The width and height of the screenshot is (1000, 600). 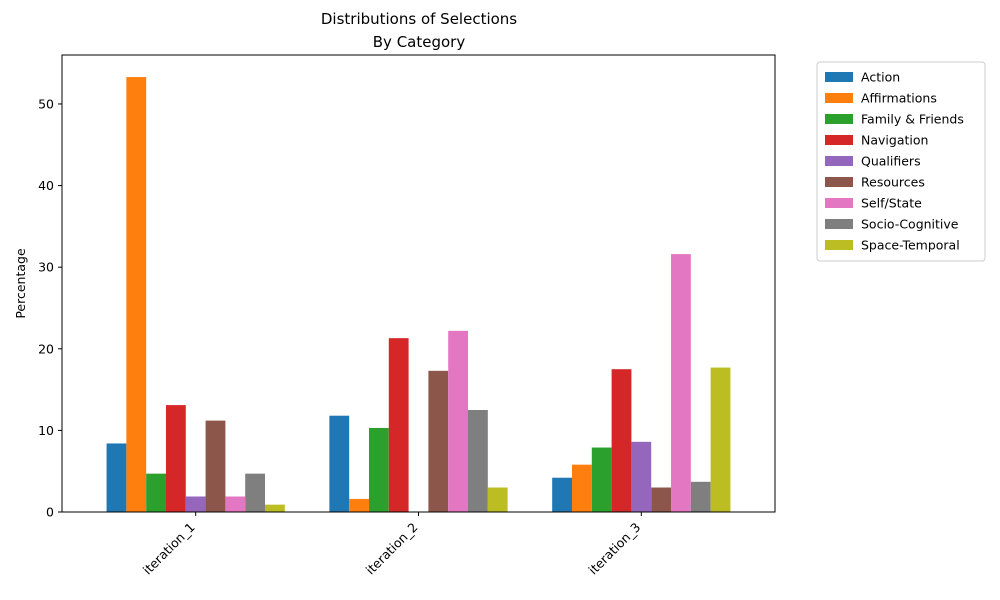 What do you see at coordinates (20, 283) in the screenshot?
I see `y-axis-label: Percentage` at bounding box center [20, 283].